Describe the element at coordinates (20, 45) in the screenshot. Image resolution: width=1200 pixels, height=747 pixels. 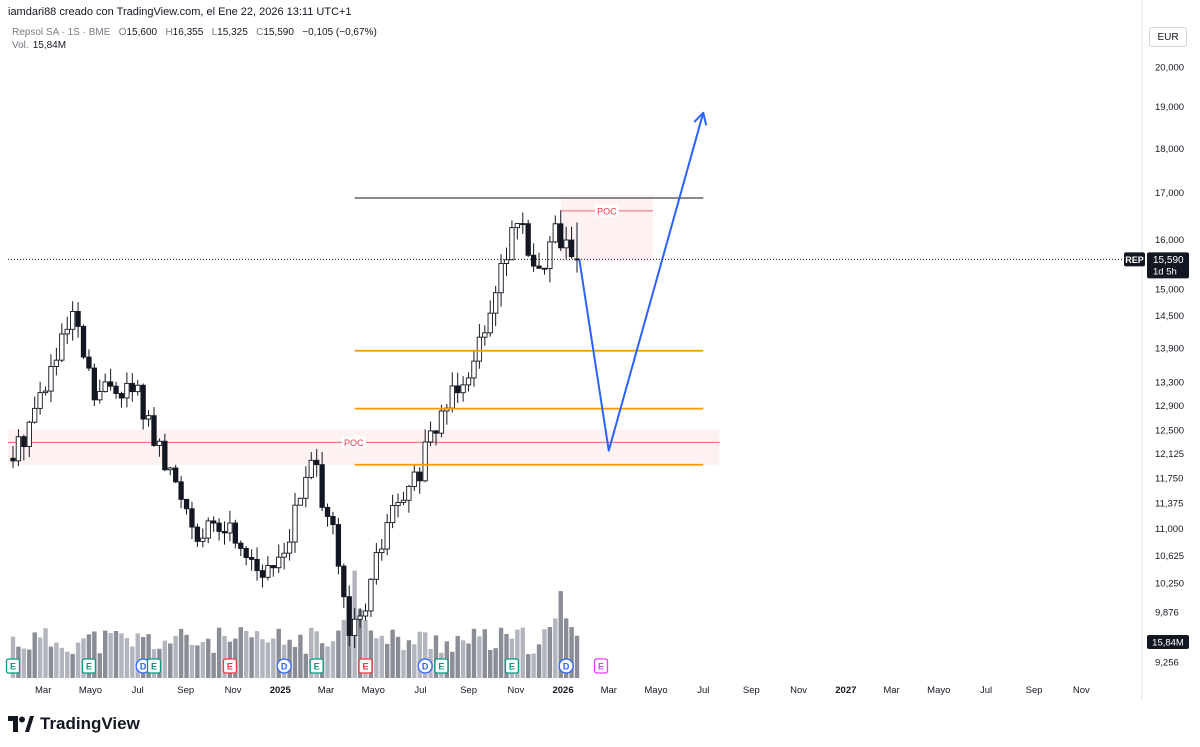
I see `volume-label: Vol.` at that location.